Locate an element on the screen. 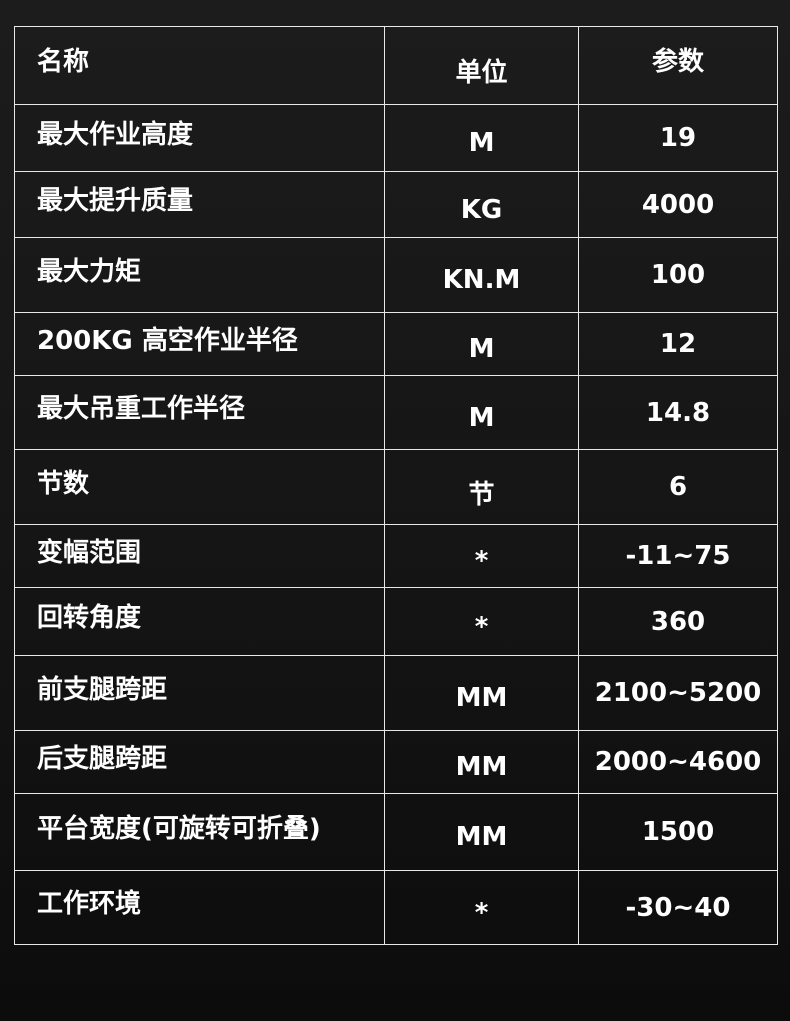  row-value: 14.8 is located at coordinates (678, 412).